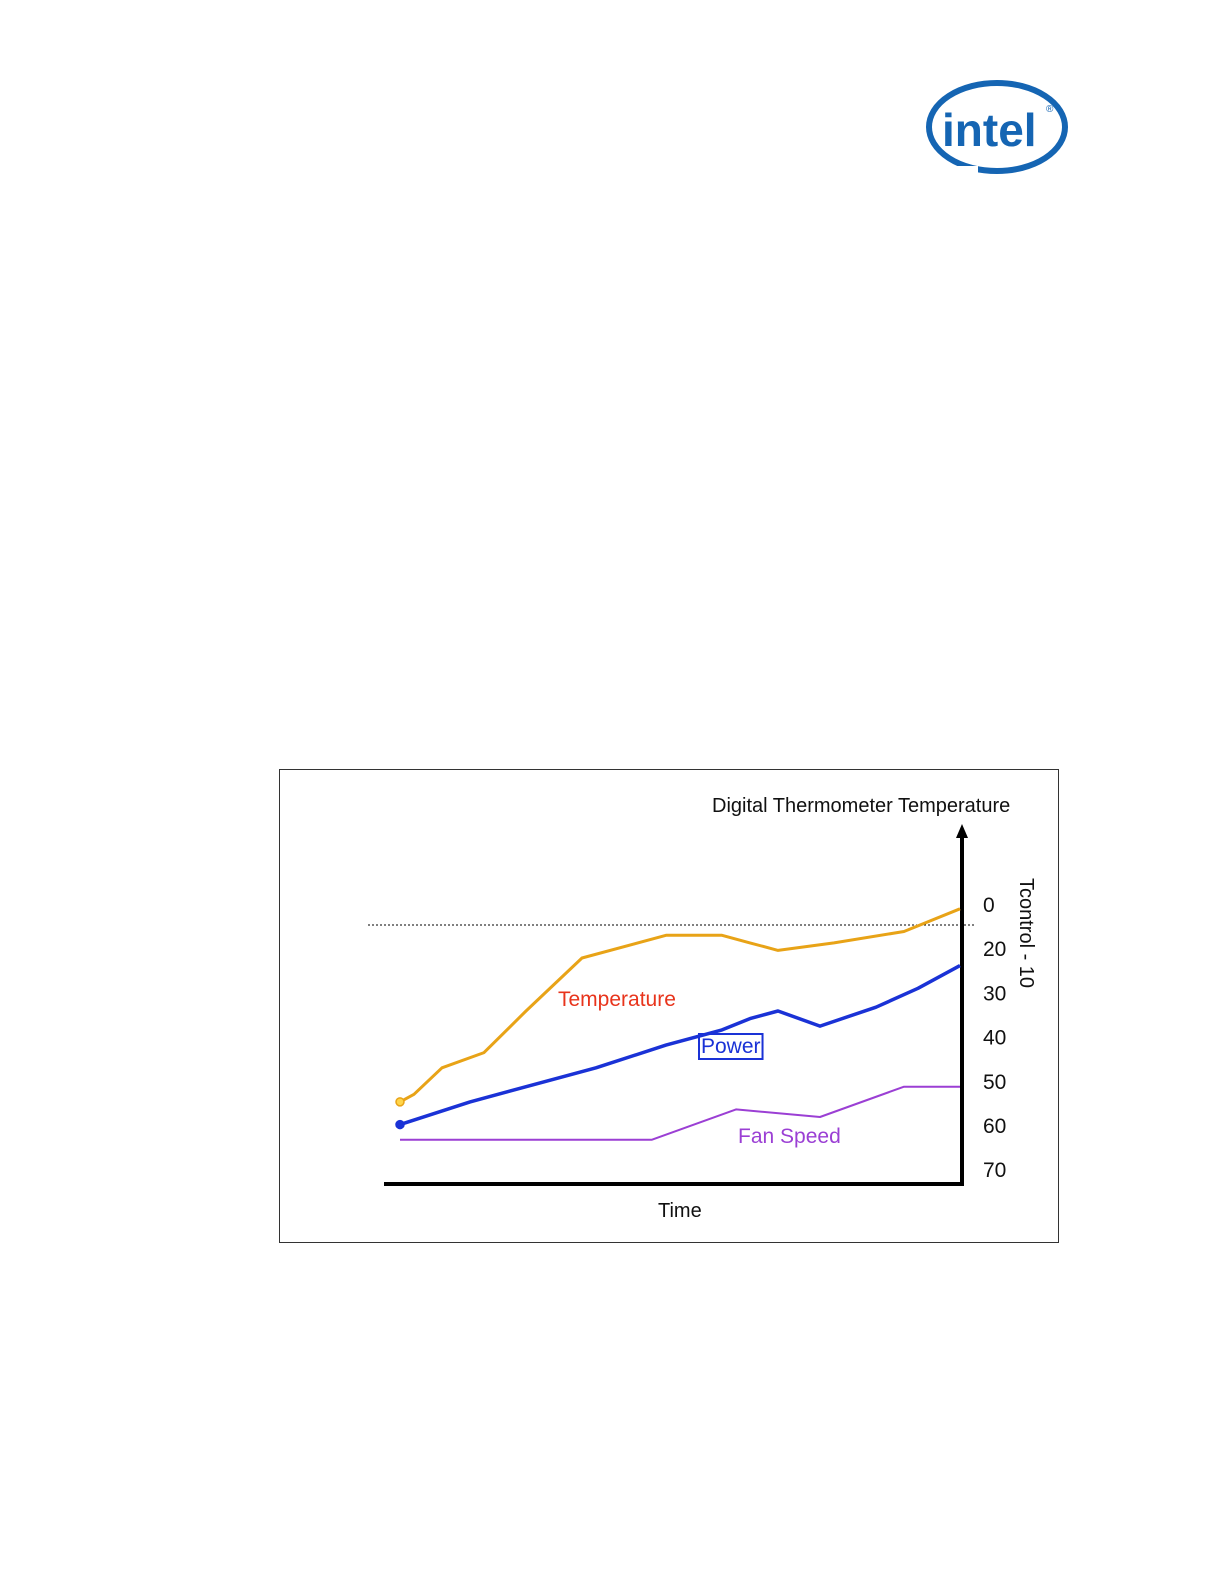 The width and height of the screenshot is (1224, 1584). I want to click on y-axis-title: Digital Thermometer Temperature, so click(861, 806).